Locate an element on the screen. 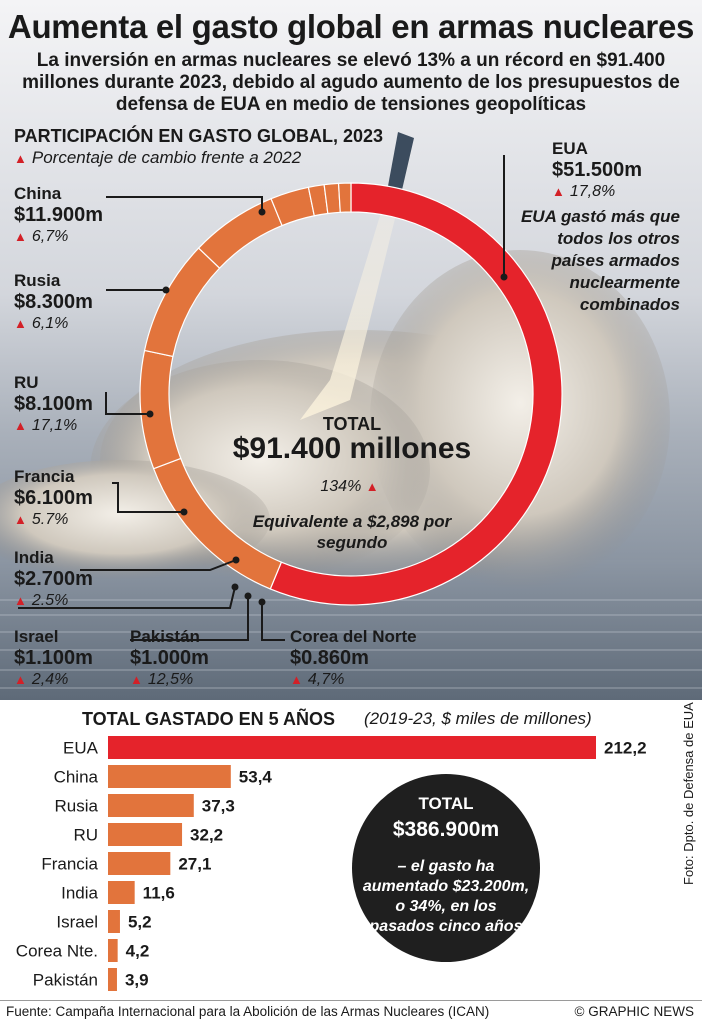 The width and height of the screenshot is (702, 1024). five-year-total-label: TOTAL is located at coordinates (446, 803).